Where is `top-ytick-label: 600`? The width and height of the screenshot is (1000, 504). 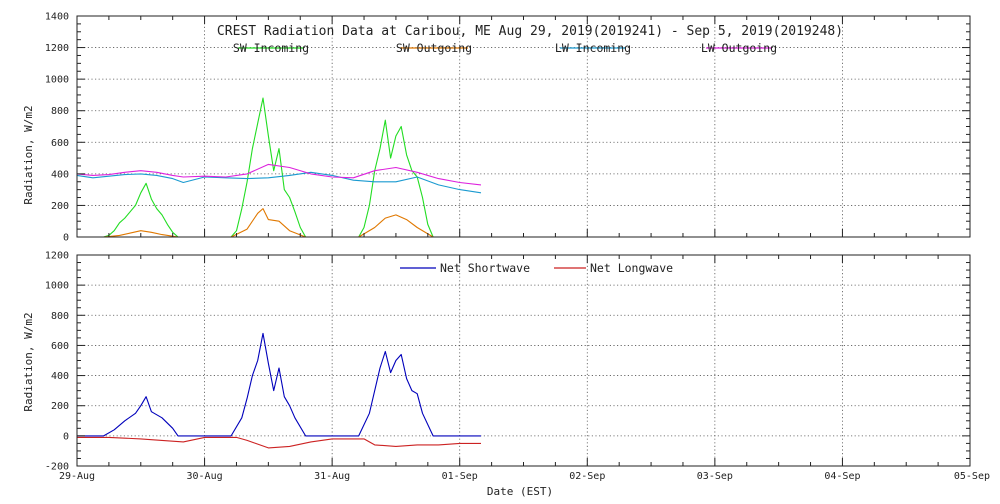 top-ytick-label: 600 is located at coordinates (60, 143).